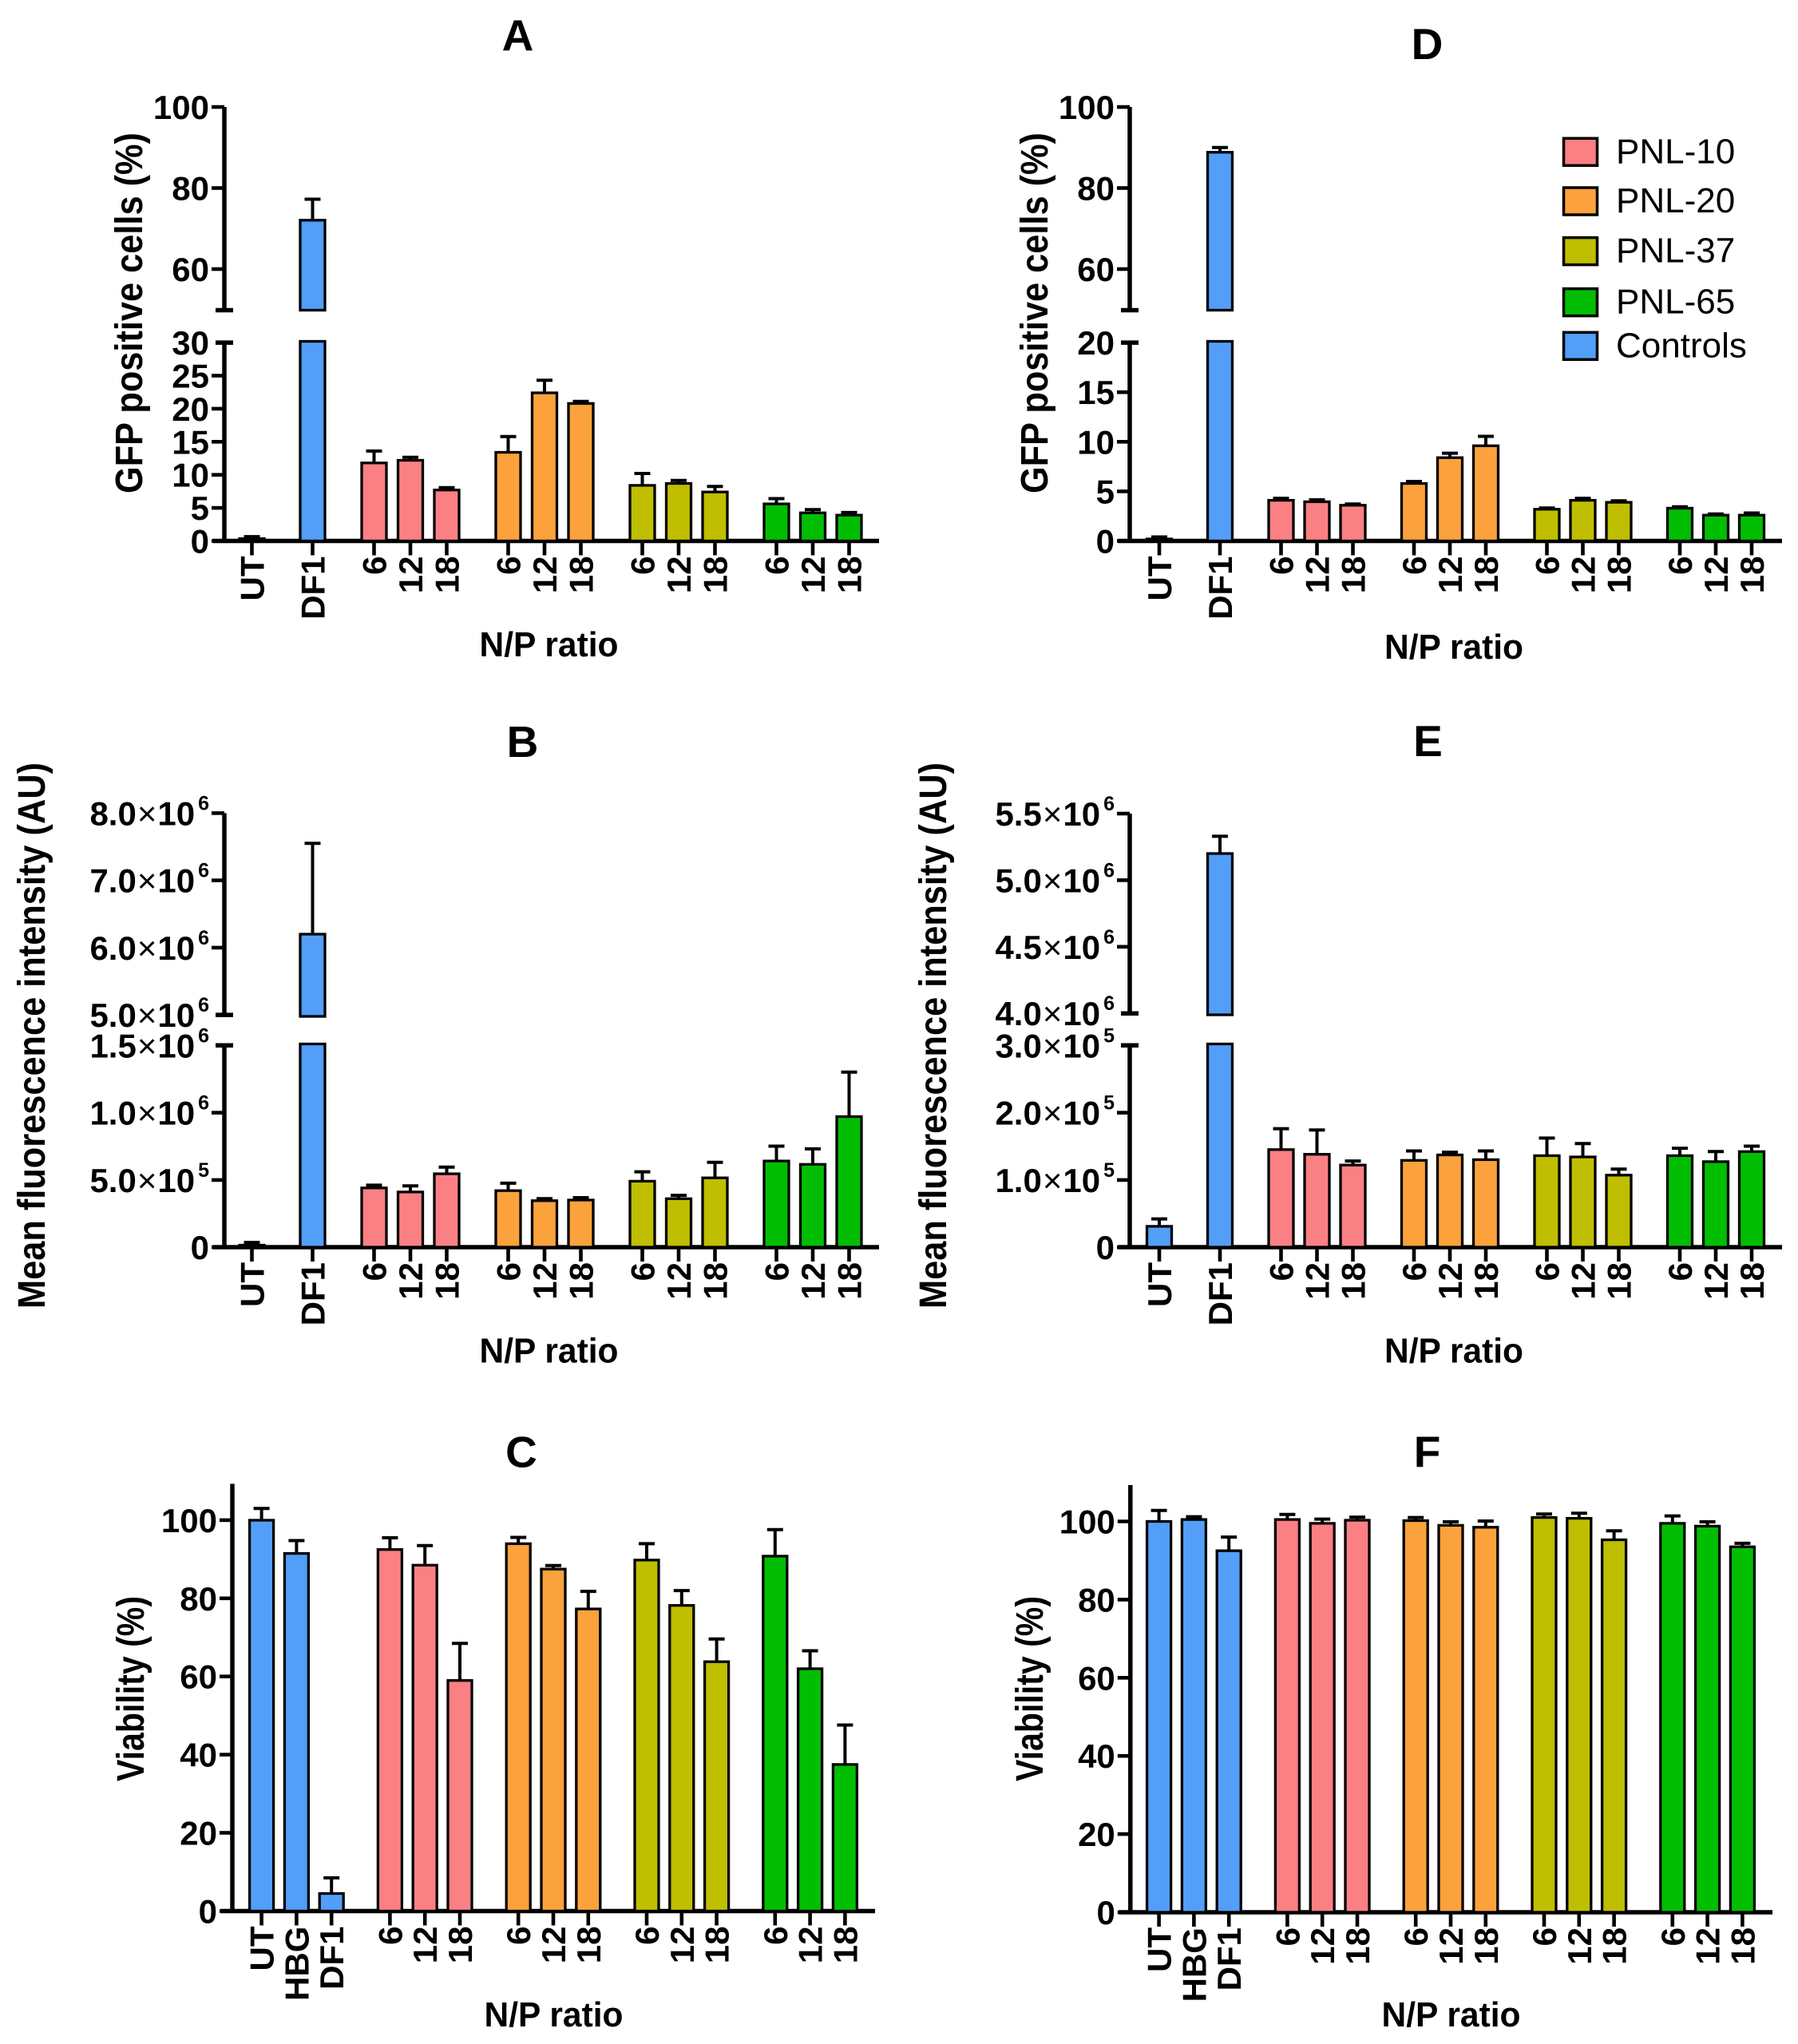  Describe the element at coordinates (521, 1452) in the screenshot. I see `svg-text: C` at that location.